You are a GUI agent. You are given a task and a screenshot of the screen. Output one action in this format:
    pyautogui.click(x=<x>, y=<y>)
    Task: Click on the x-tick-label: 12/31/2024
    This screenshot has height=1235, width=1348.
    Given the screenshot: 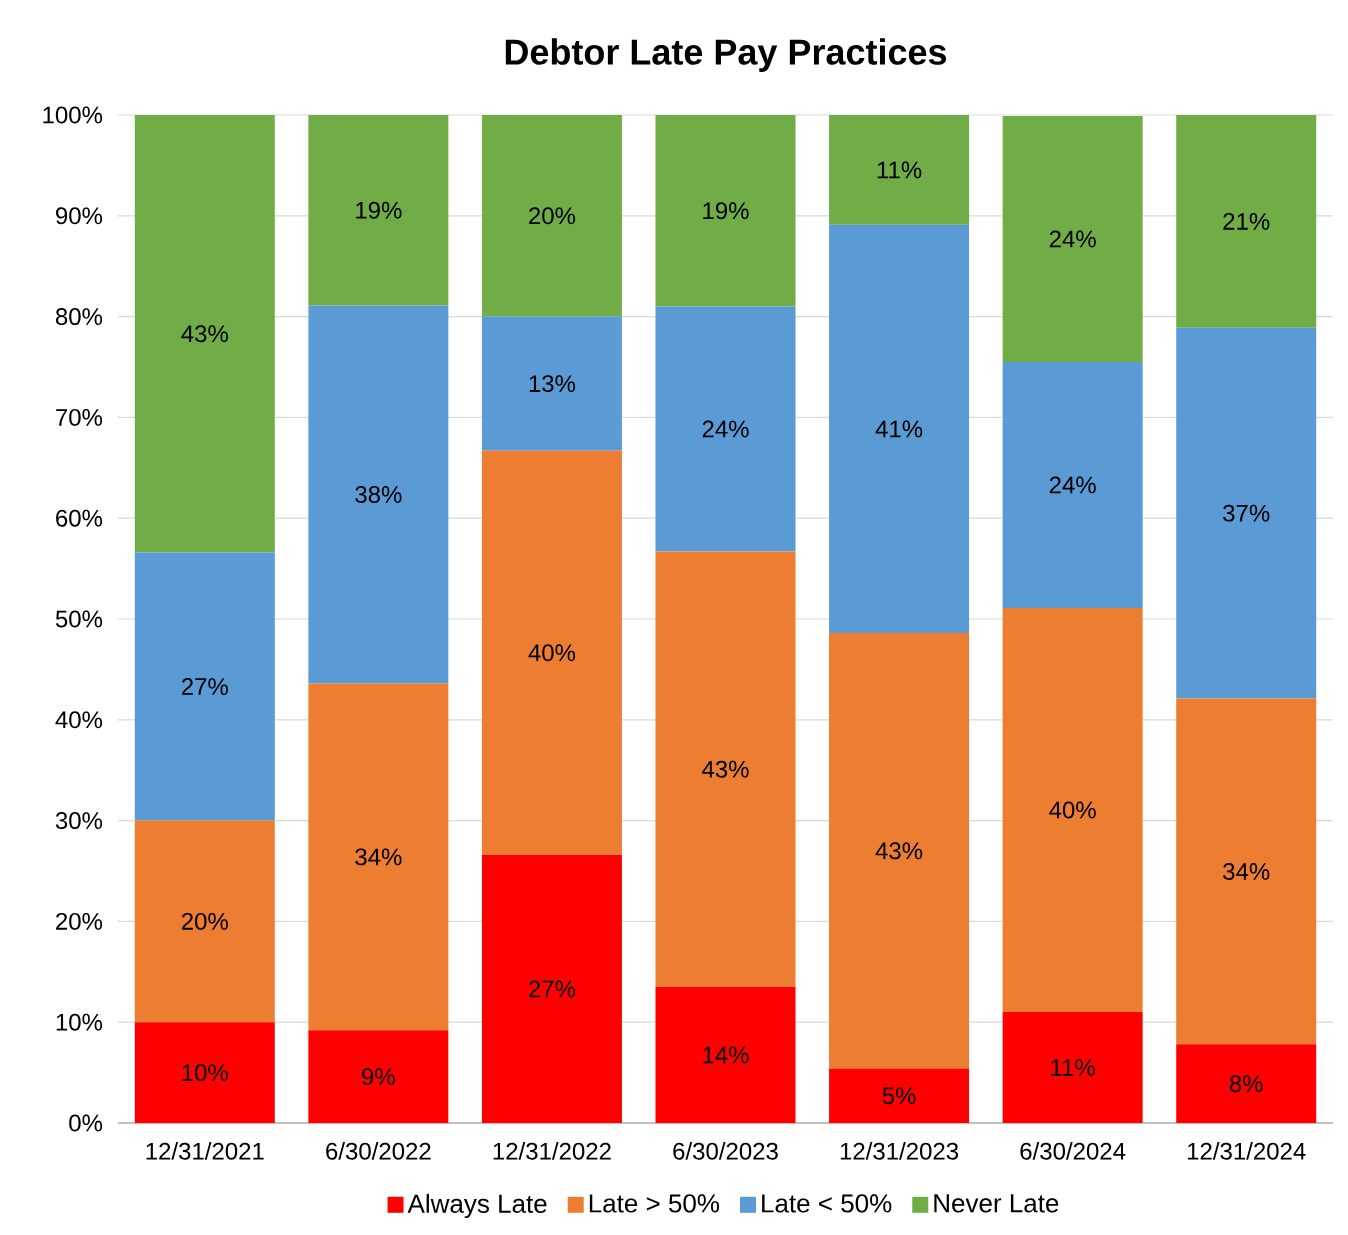 What is the action you would take?
    pyautogui.click(x=1246, y=1151)
    